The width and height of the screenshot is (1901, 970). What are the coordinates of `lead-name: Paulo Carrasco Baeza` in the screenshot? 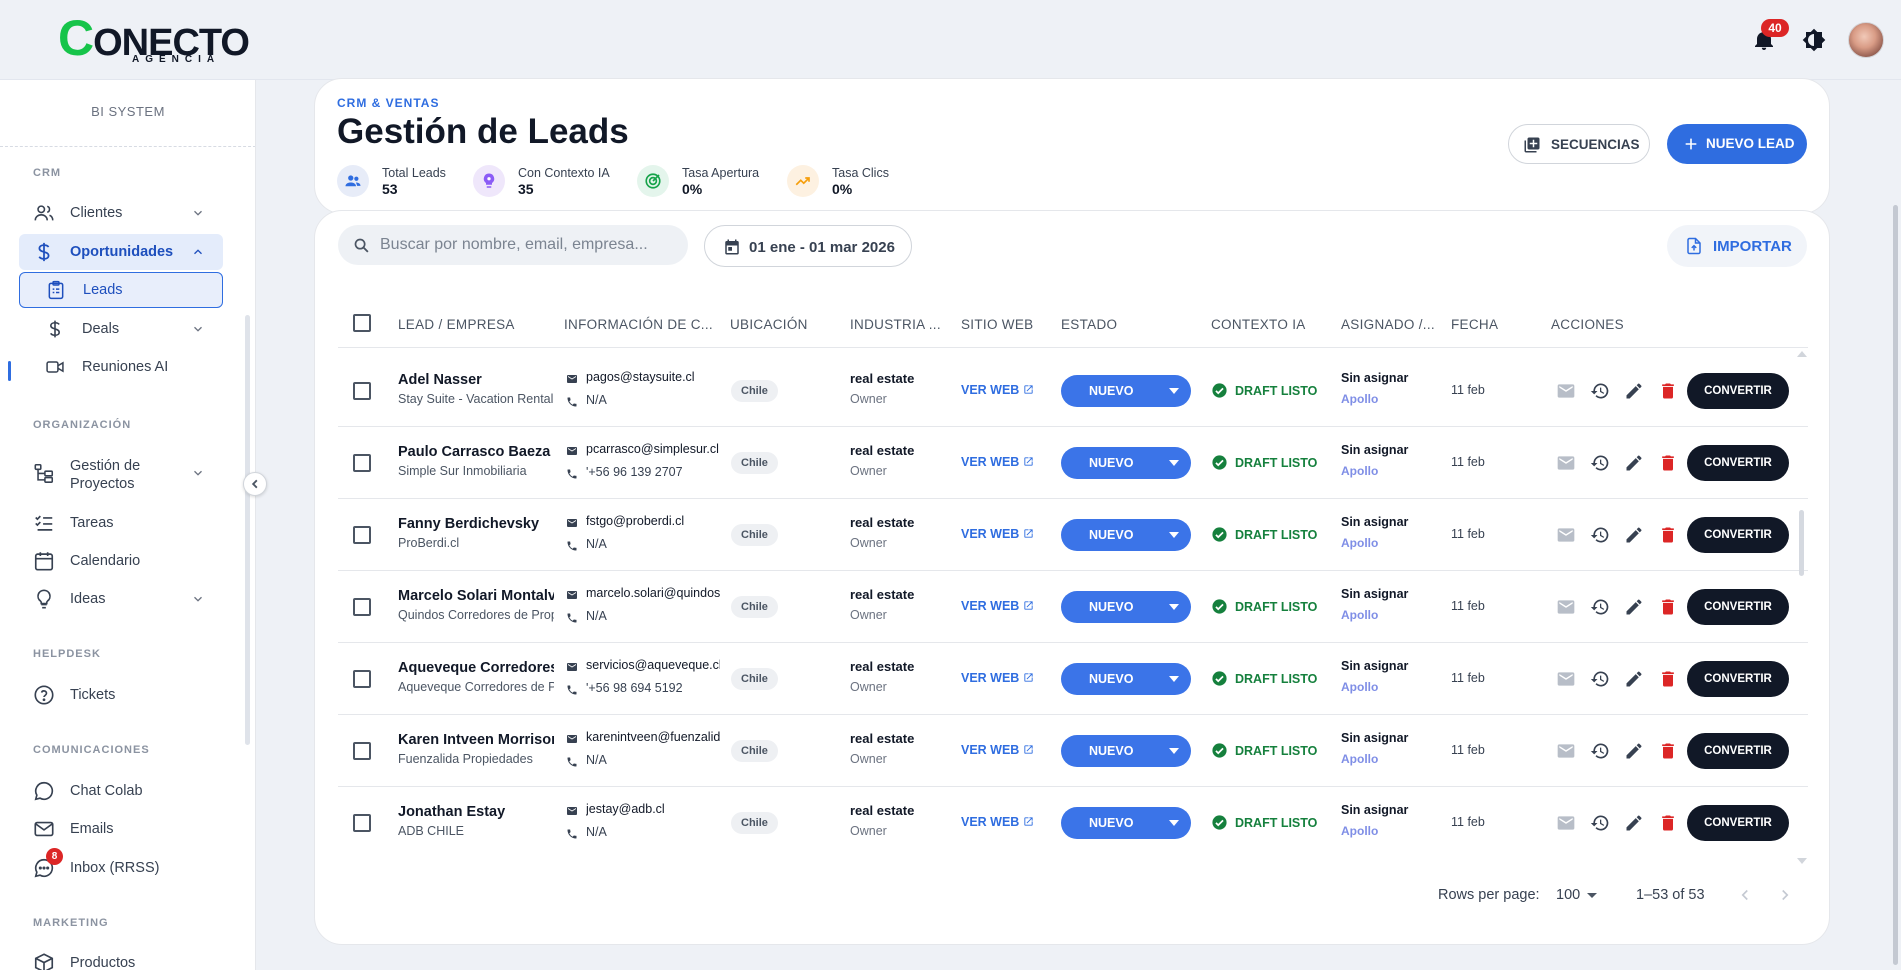 It's located at (474, 452).